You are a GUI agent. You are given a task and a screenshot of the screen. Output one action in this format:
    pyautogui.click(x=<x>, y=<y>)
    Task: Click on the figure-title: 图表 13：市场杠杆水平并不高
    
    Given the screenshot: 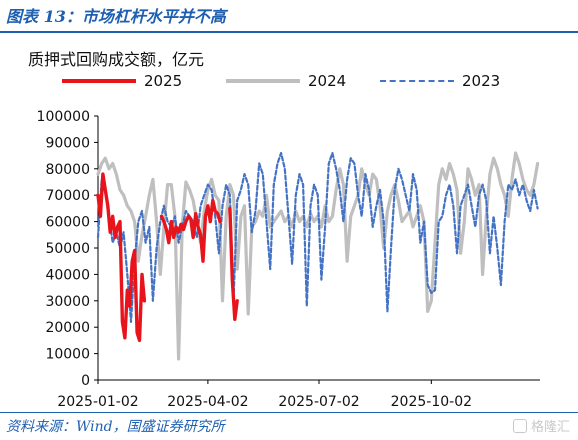 What is the action you would take?
    pyautogui.click(x=116, y=16)
    